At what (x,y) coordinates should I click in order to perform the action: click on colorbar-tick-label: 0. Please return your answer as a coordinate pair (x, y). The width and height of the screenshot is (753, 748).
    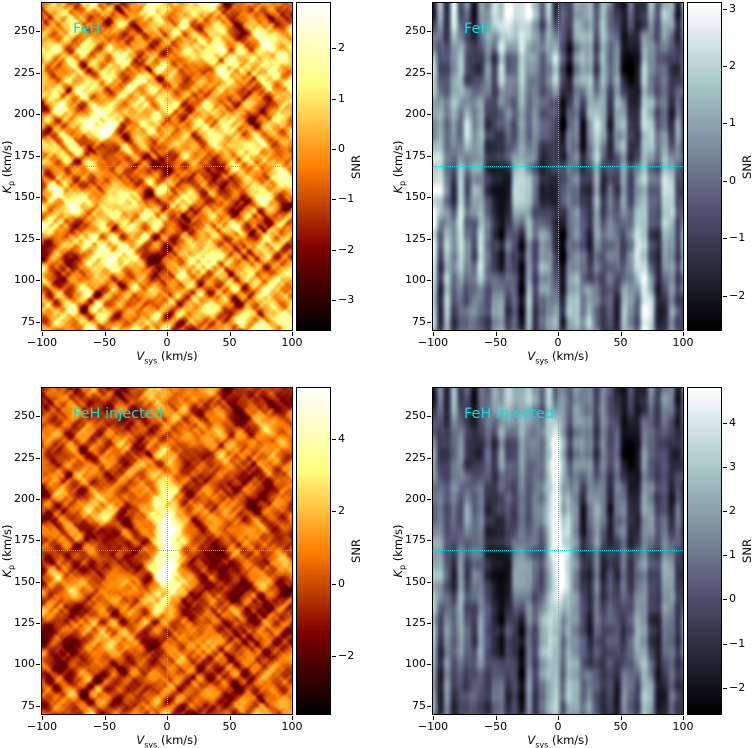
    Looking at the image, I should click on (341, 148).